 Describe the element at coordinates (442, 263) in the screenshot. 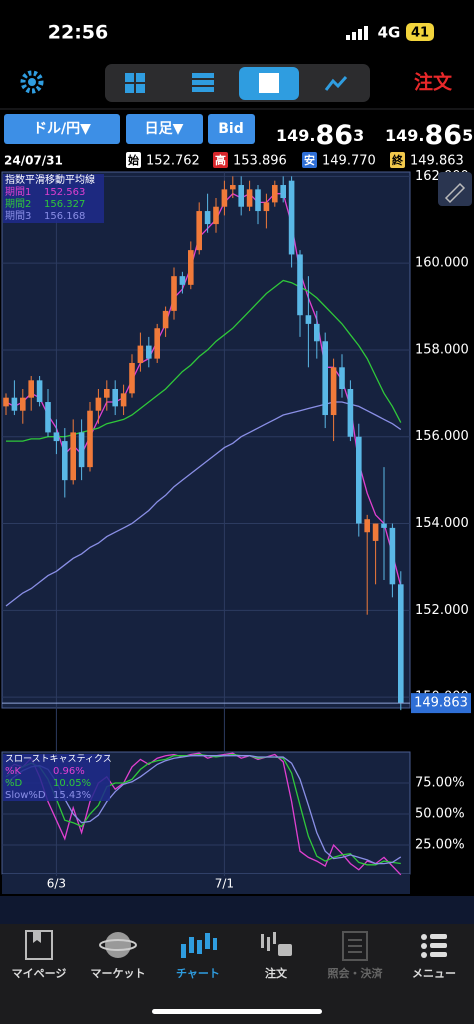

I see `y-tick-label: 160.000` at that location.